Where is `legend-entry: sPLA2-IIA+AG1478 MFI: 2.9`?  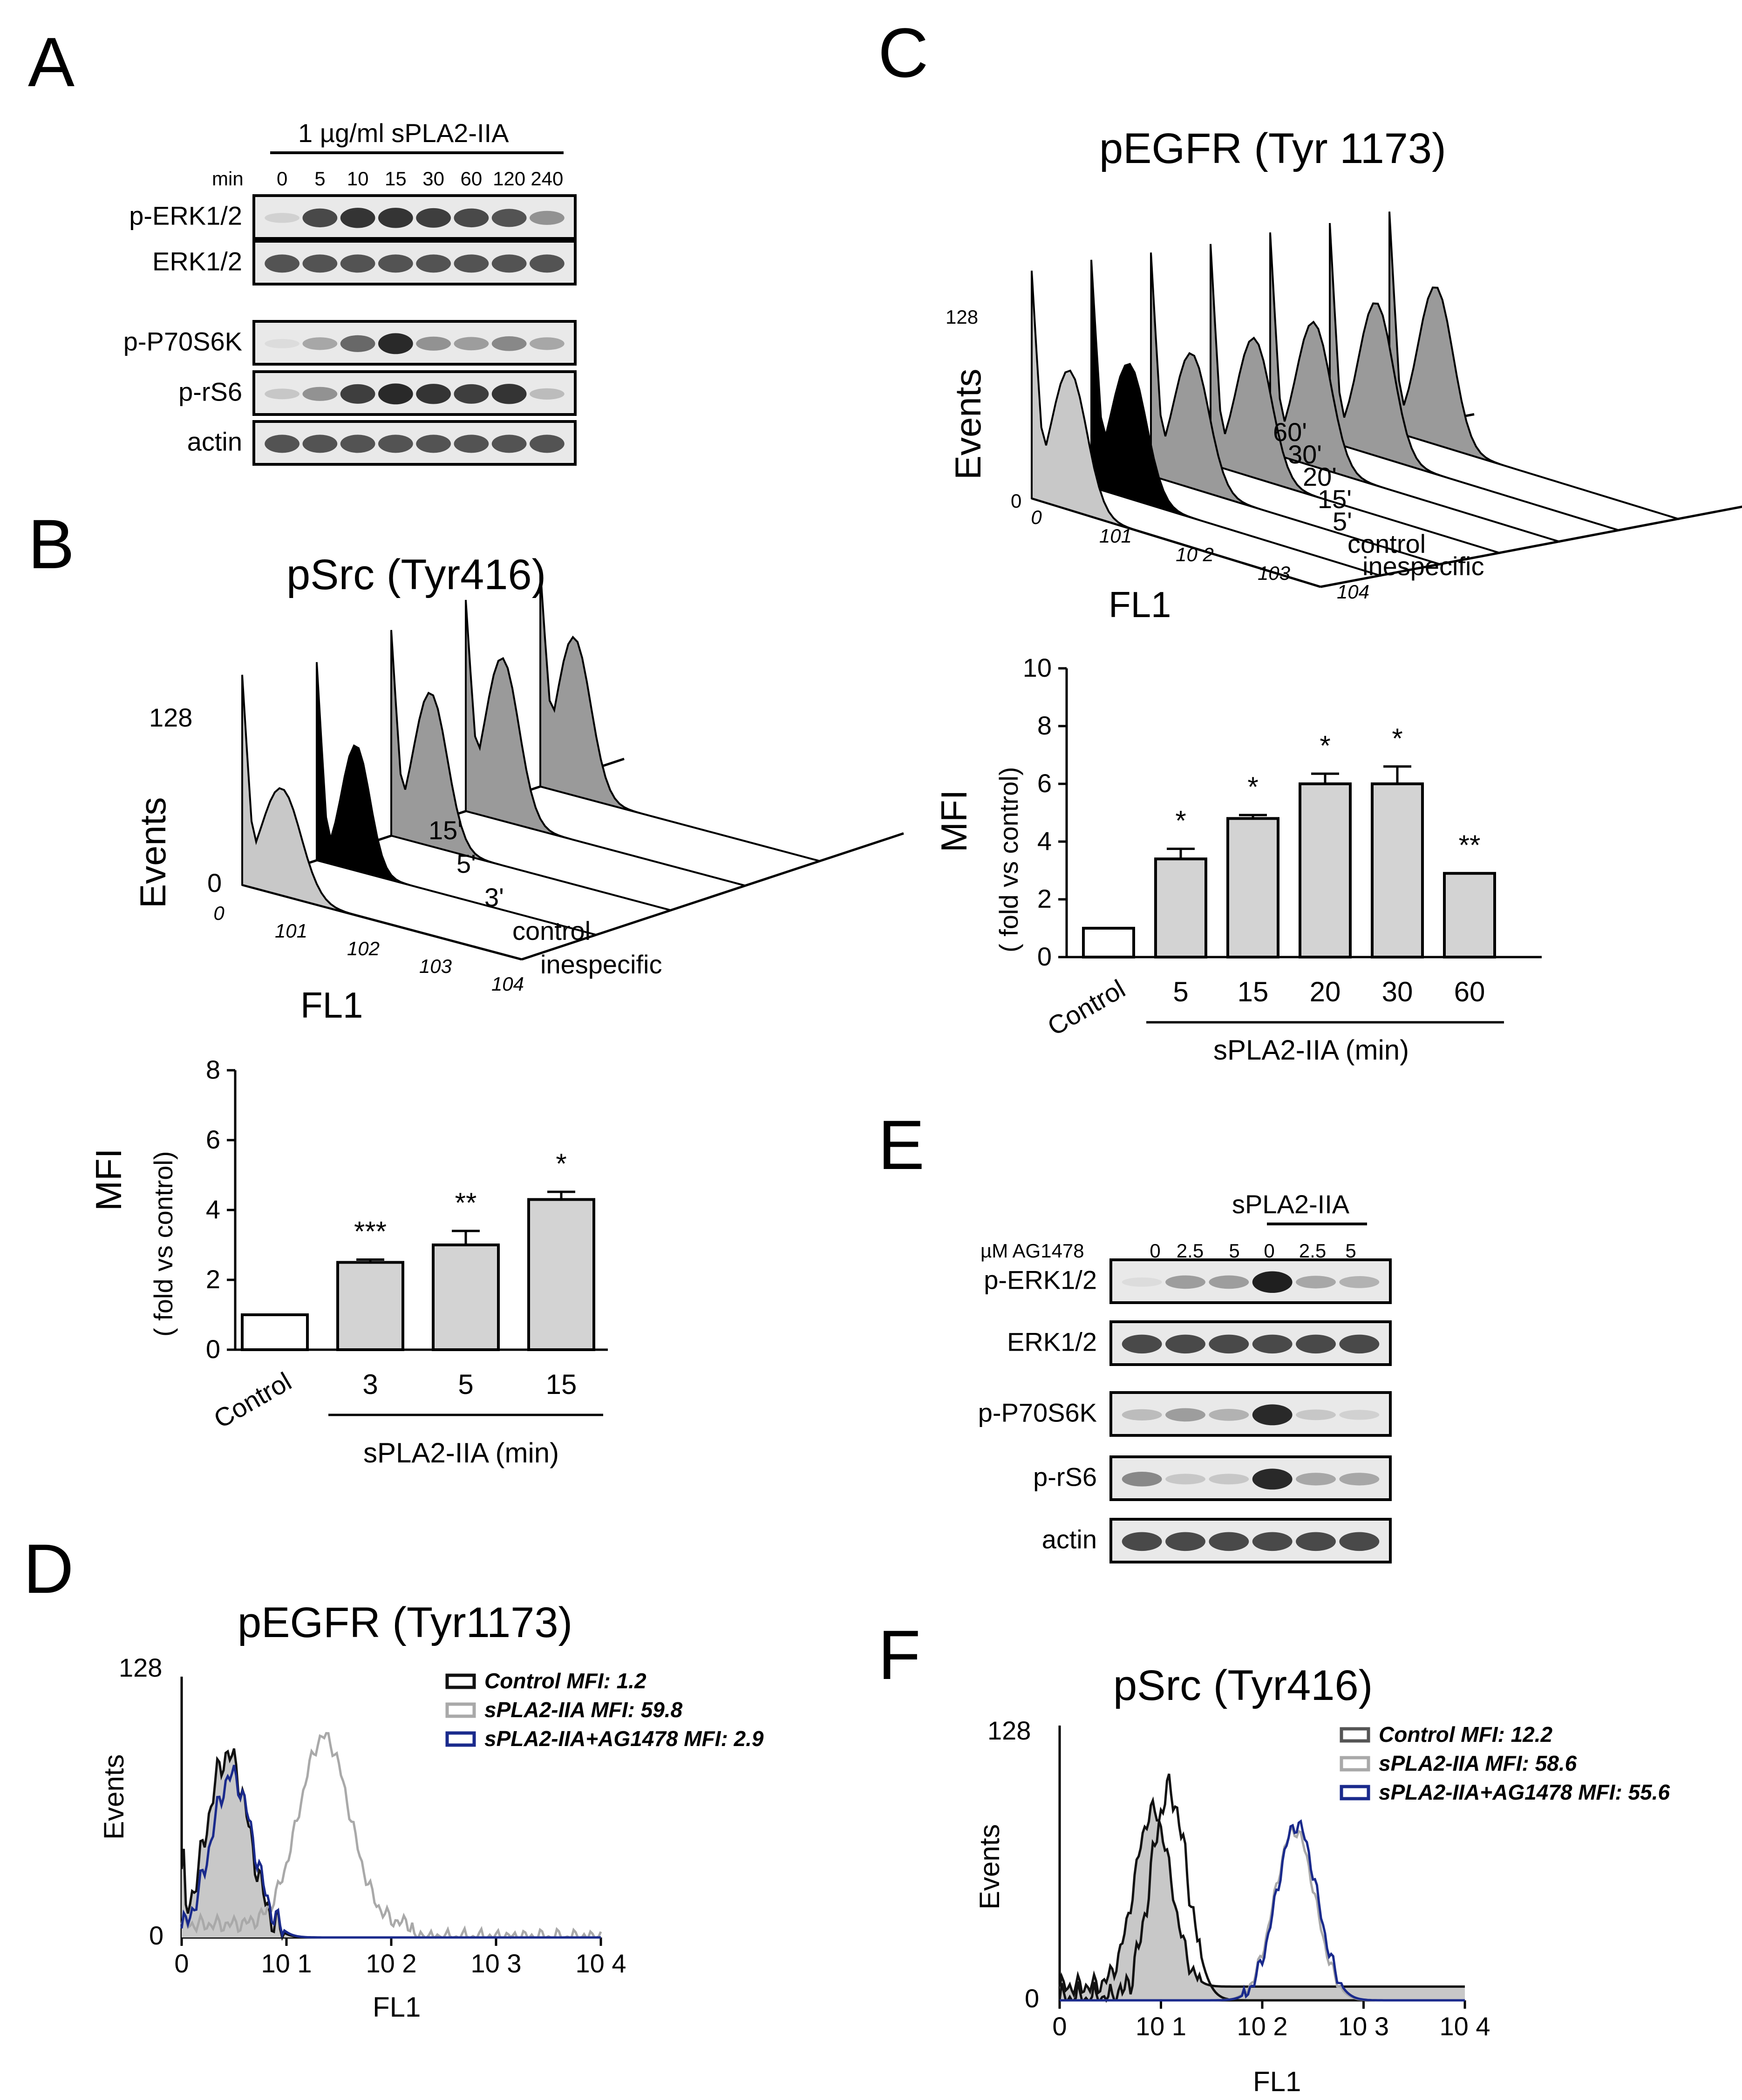 legend-entry: sPLA2-IIA+AG1478 MFI: 2.9 is located at coordinates (624, 1738).